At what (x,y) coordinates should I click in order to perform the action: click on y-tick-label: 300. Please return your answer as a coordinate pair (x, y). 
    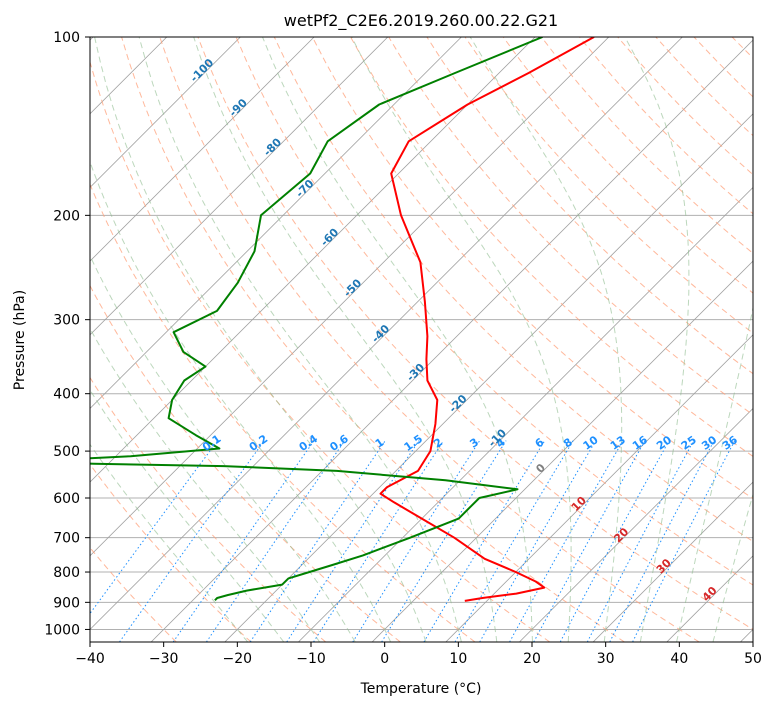
    Looking at the image, I should click on (66, 321).